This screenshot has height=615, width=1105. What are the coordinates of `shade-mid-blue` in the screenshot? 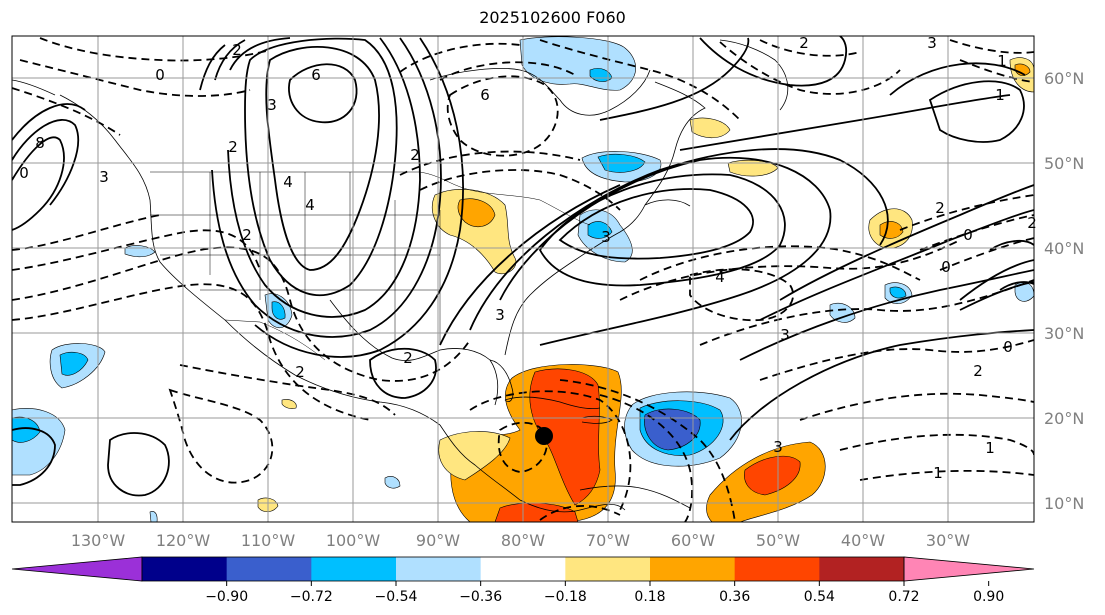 It's located at (842, 312).